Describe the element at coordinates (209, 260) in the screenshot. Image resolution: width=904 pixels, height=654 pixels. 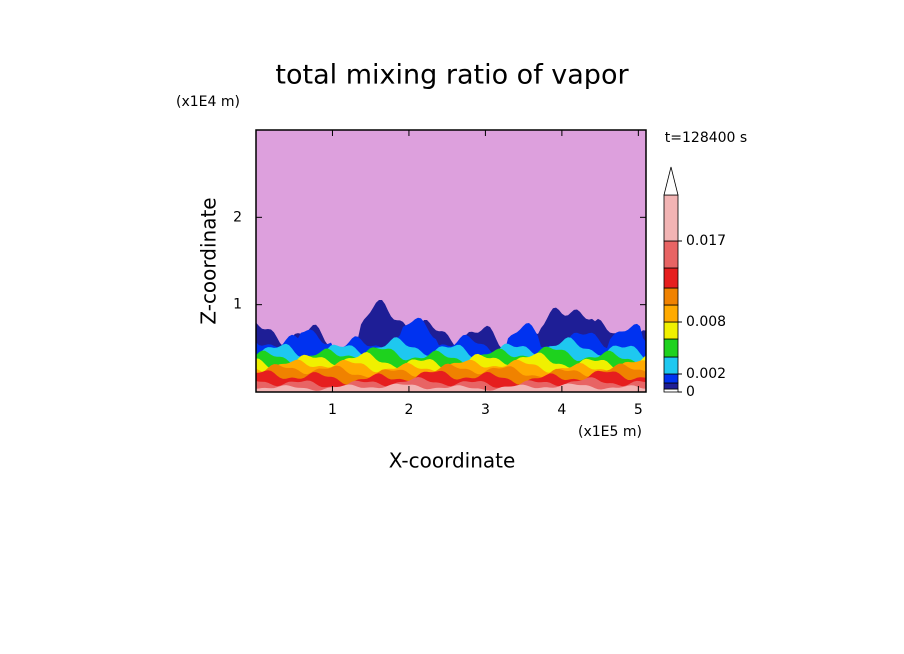
I see `y-axis-label: Z-coordinate` at that location.